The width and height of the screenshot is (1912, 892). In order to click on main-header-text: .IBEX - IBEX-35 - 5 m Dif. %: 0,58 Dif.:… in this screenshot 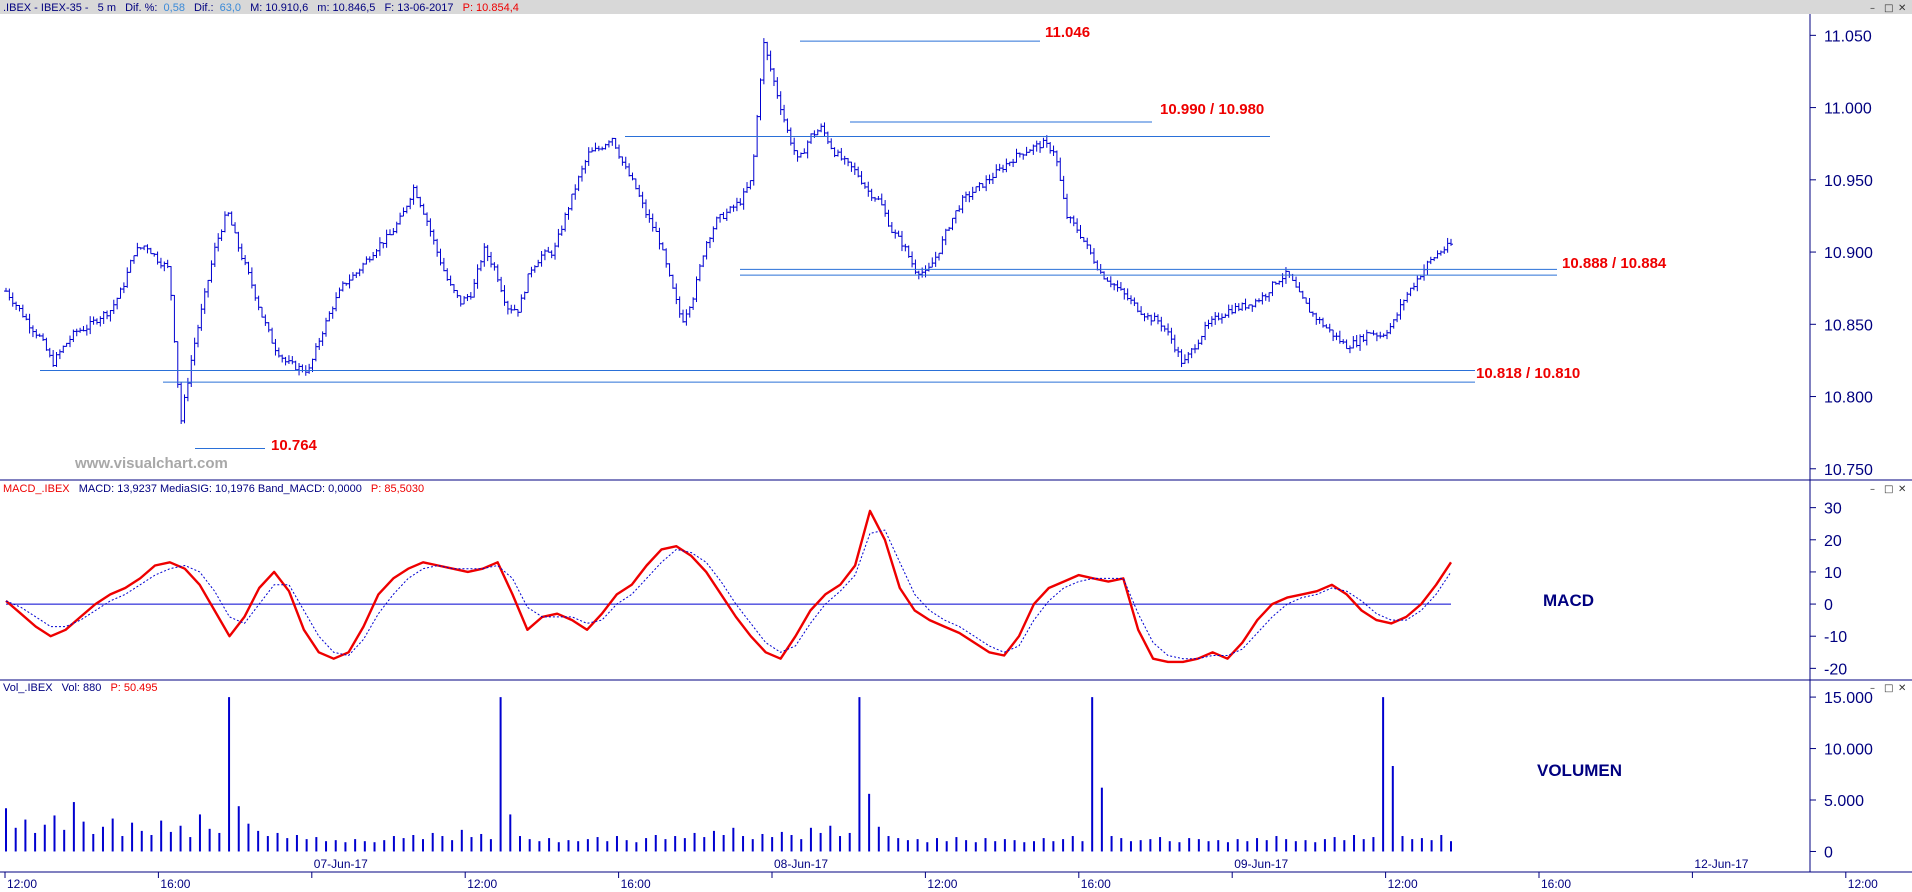, I will do `click(261, 8)`.